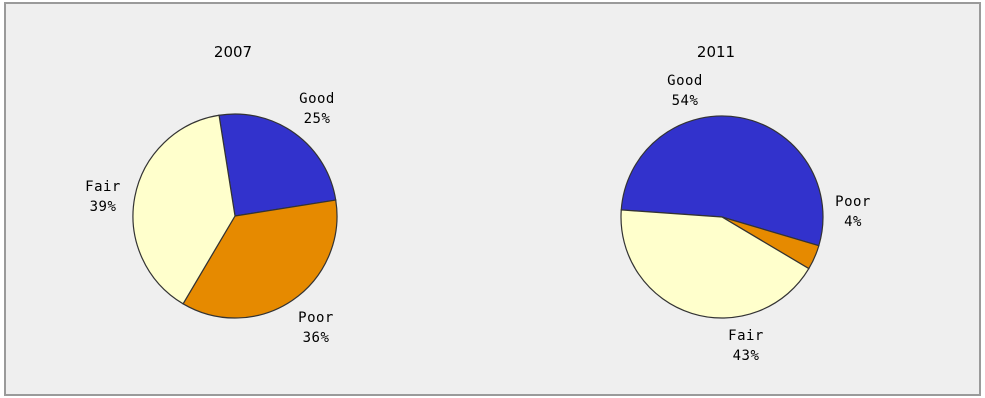  I want to click on slice-pct-fair: 43%, so click(746, 356).